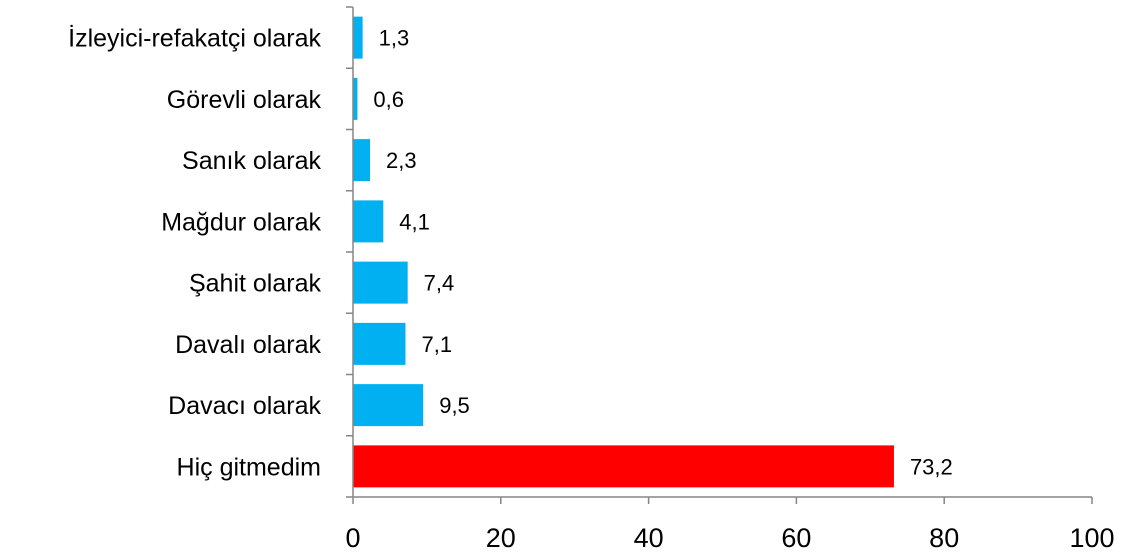 This screenshot has width=1126, height=555. What do you see at coordinates (454, 405) in the screenshot?
I see `data-label: 9,5` at bounding box center [454, 405].